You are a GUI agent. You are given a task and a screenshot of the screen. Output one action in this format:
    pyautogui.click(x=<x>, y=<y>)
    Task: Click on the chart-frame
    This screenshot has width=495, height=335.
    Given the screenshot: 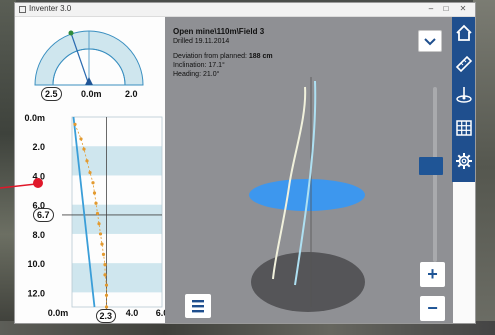 What is the action you would take?
    pyautogui.click(x=117, y=212)
    